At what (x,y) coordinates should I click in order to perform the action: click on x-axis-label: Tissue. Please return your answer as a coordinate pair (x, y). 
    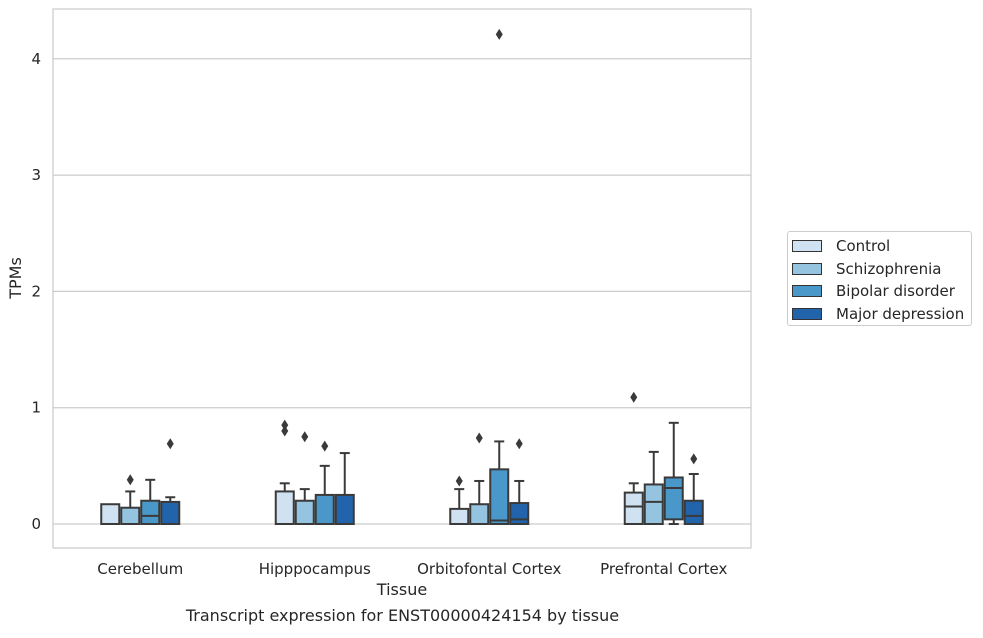
    Looking at the image, I should click on (401, 589).